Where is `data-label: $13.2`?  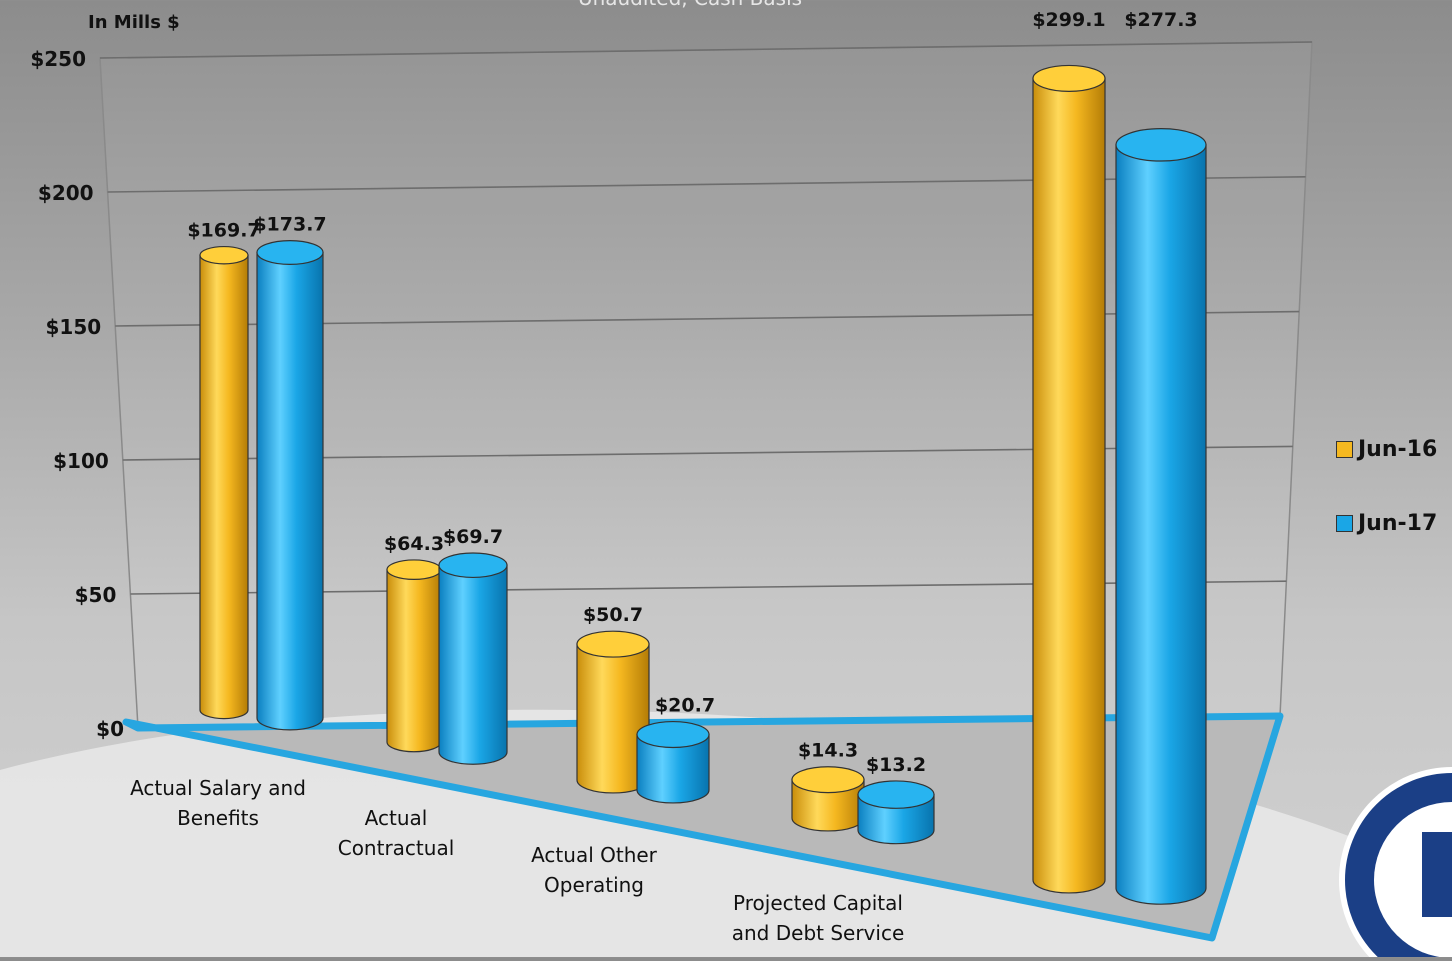
data-label: $13.2 is located at coordinates (896, 765).